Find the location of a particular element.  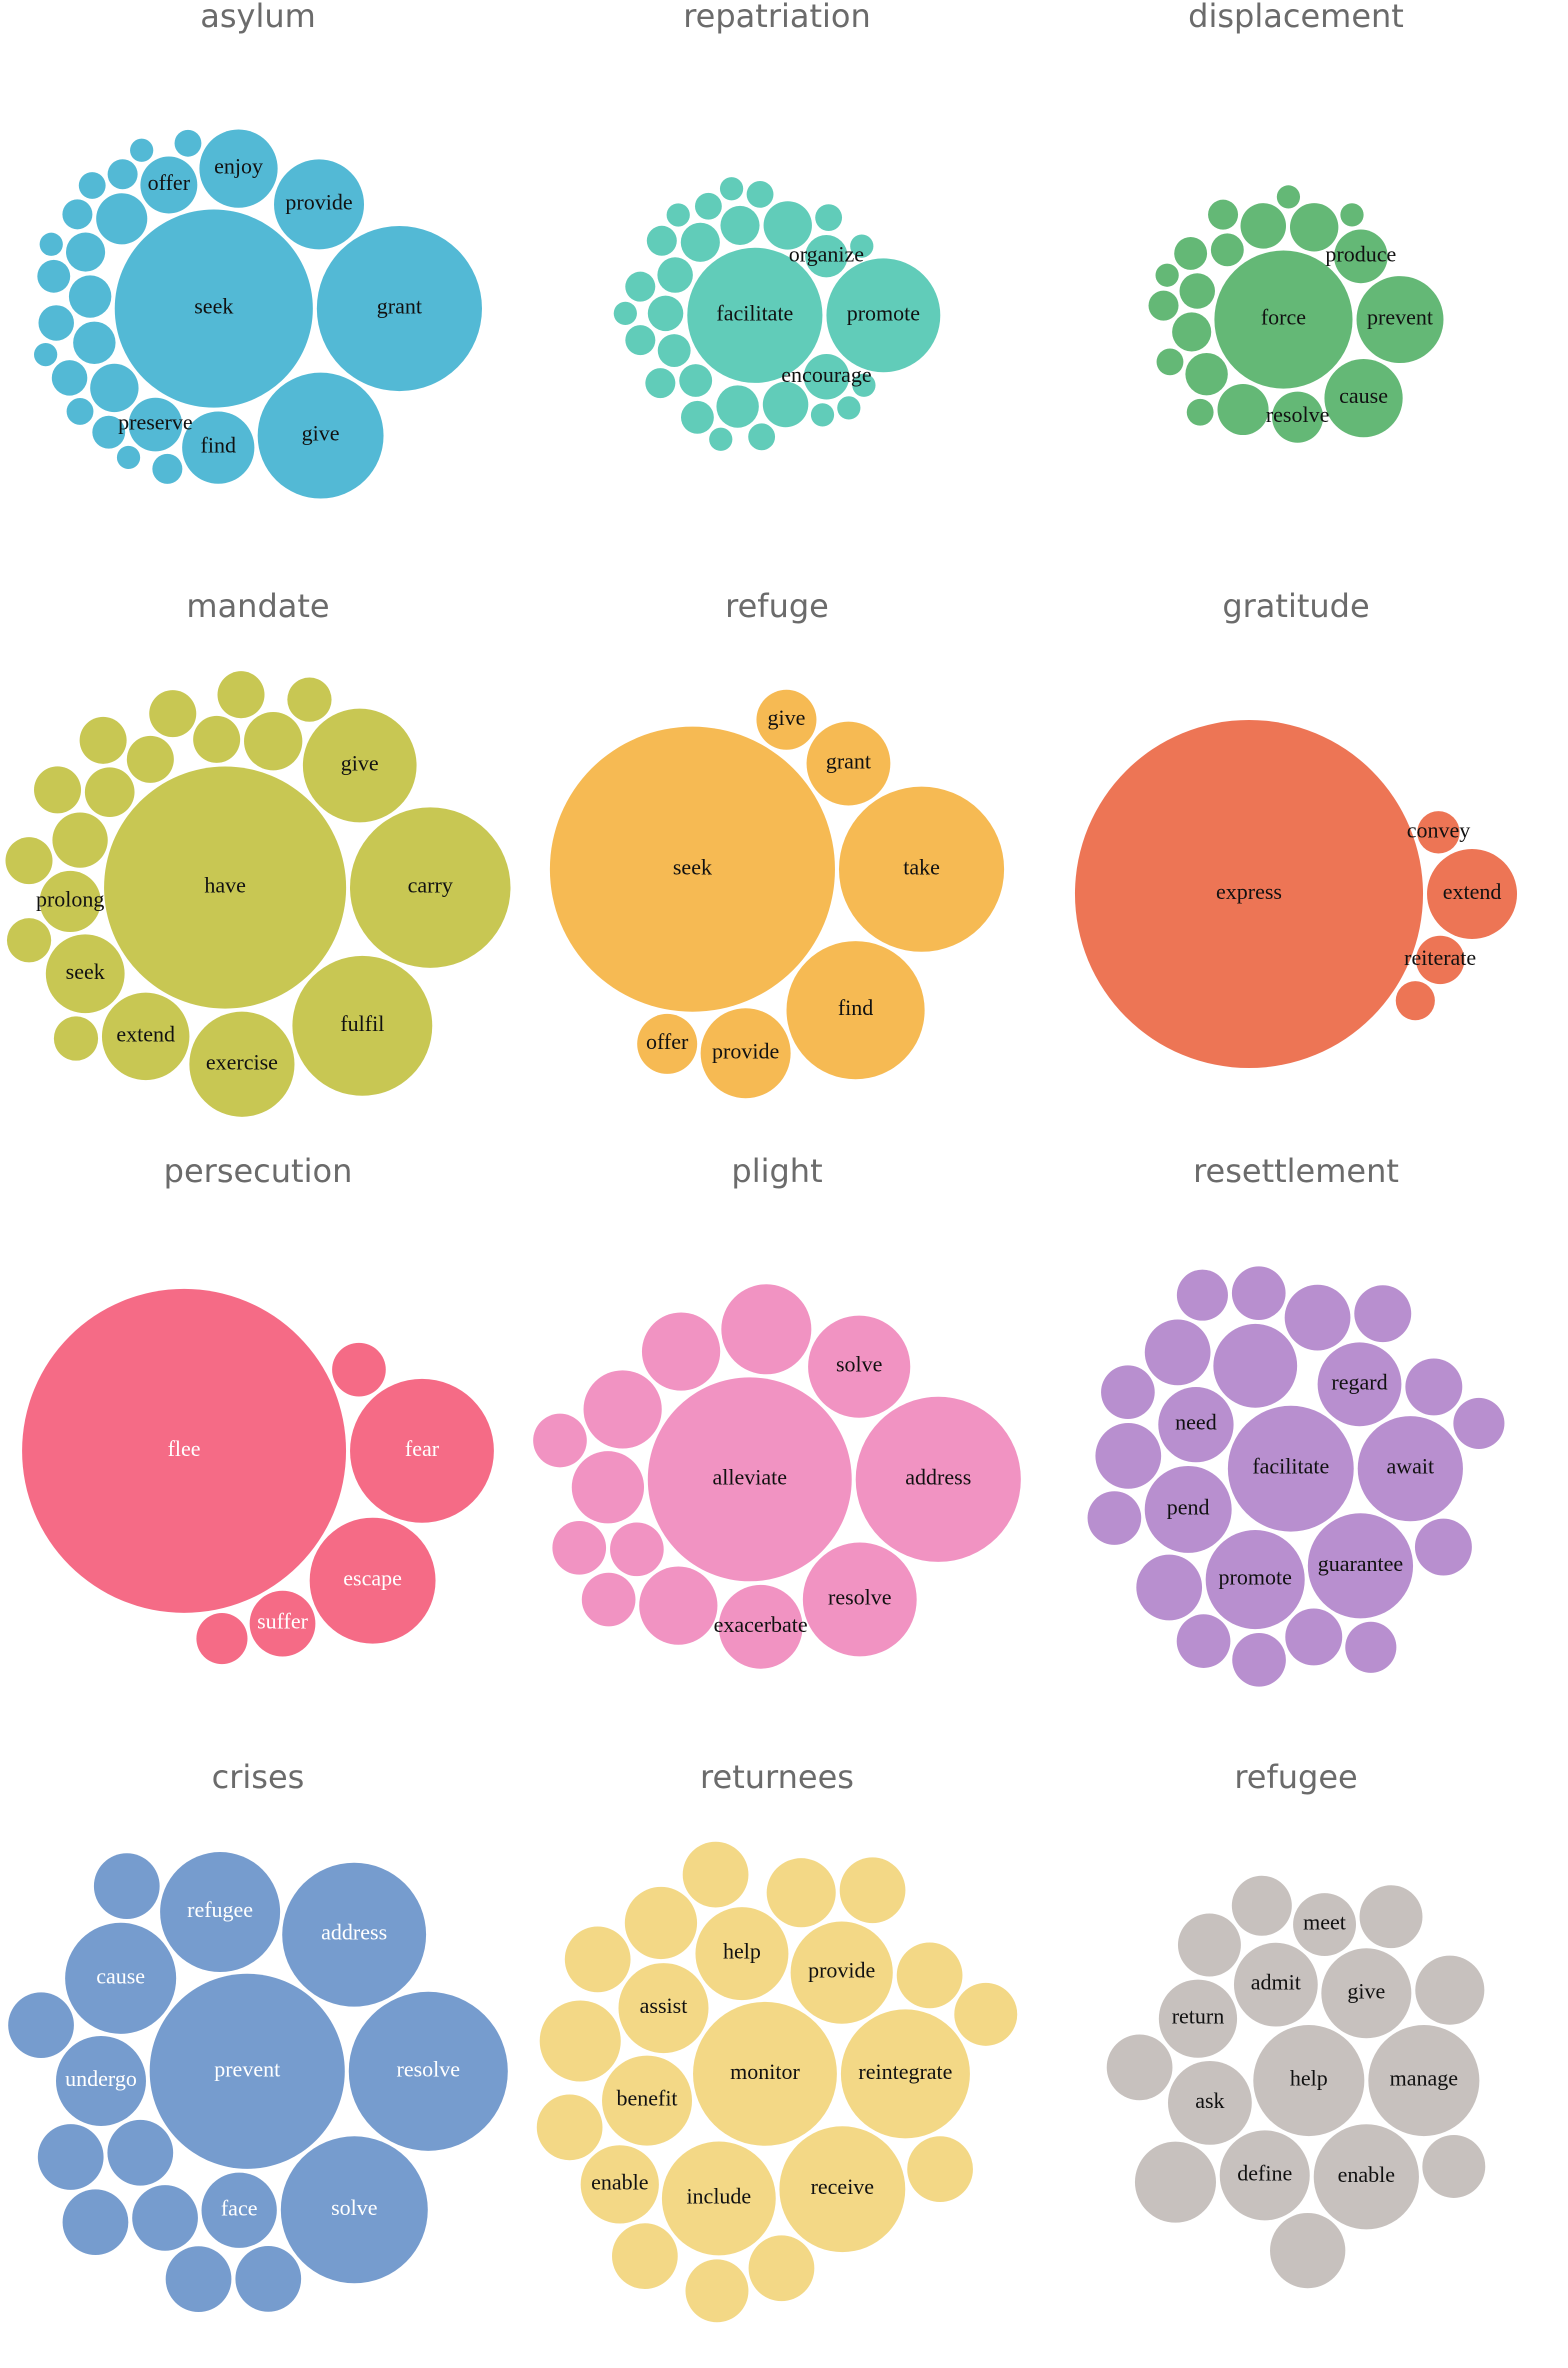

bubble-label: take is located at coordinates (921, 866).